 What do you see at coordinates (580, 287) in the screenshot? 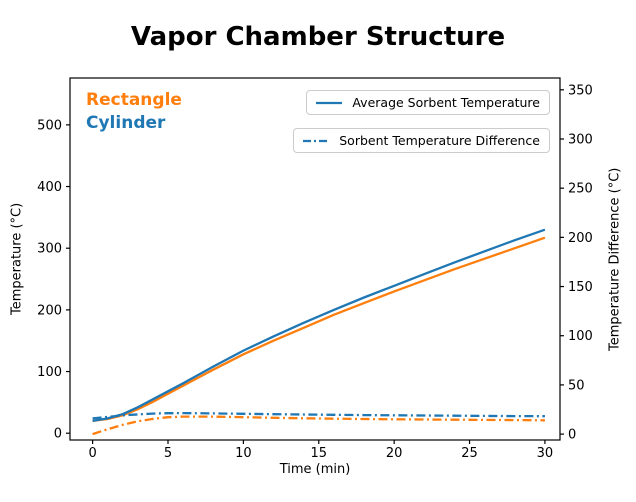
I see `y-right-tick-label: 150` at bounding box center [580, 287].